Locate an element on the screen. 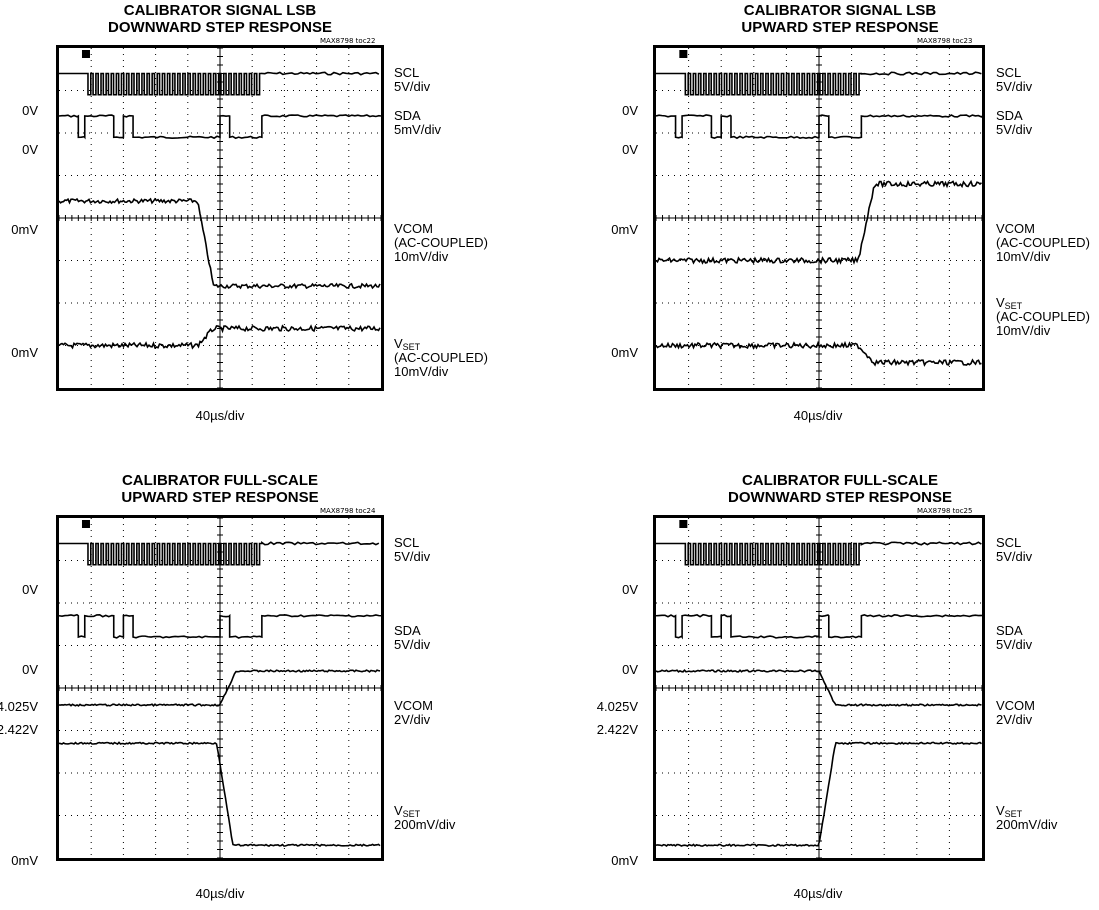 This screenshot has height=910, width=1099. title-line-2: UPWARD STEP RESPONSE is located at coordinates (220, 497).